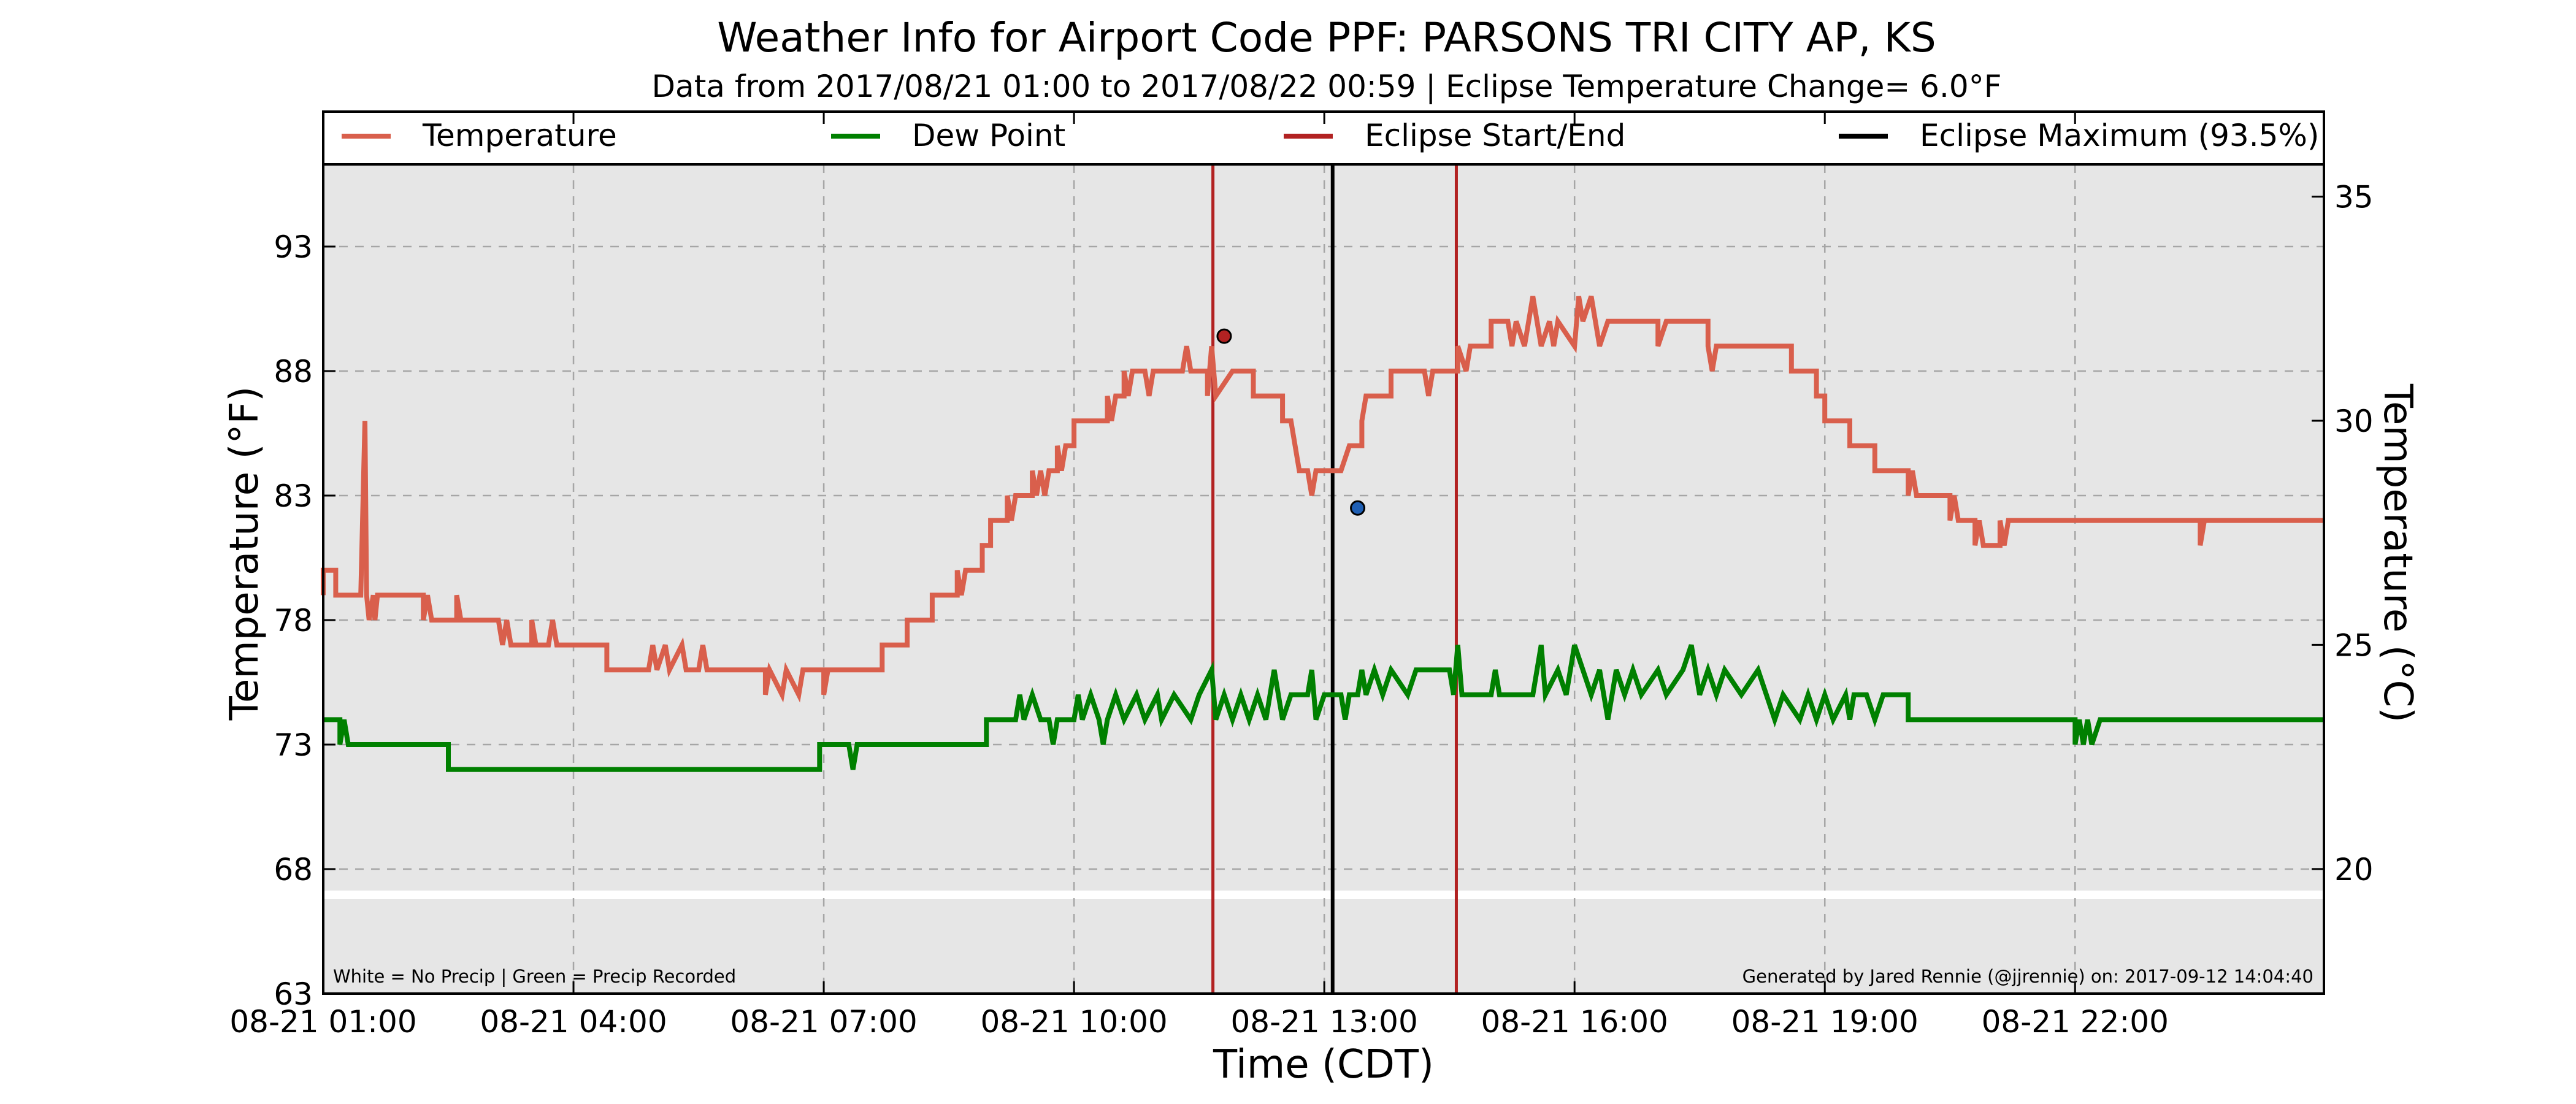  I want to click on x-tick-label: 08-21 04:00, so click(573, 1022).